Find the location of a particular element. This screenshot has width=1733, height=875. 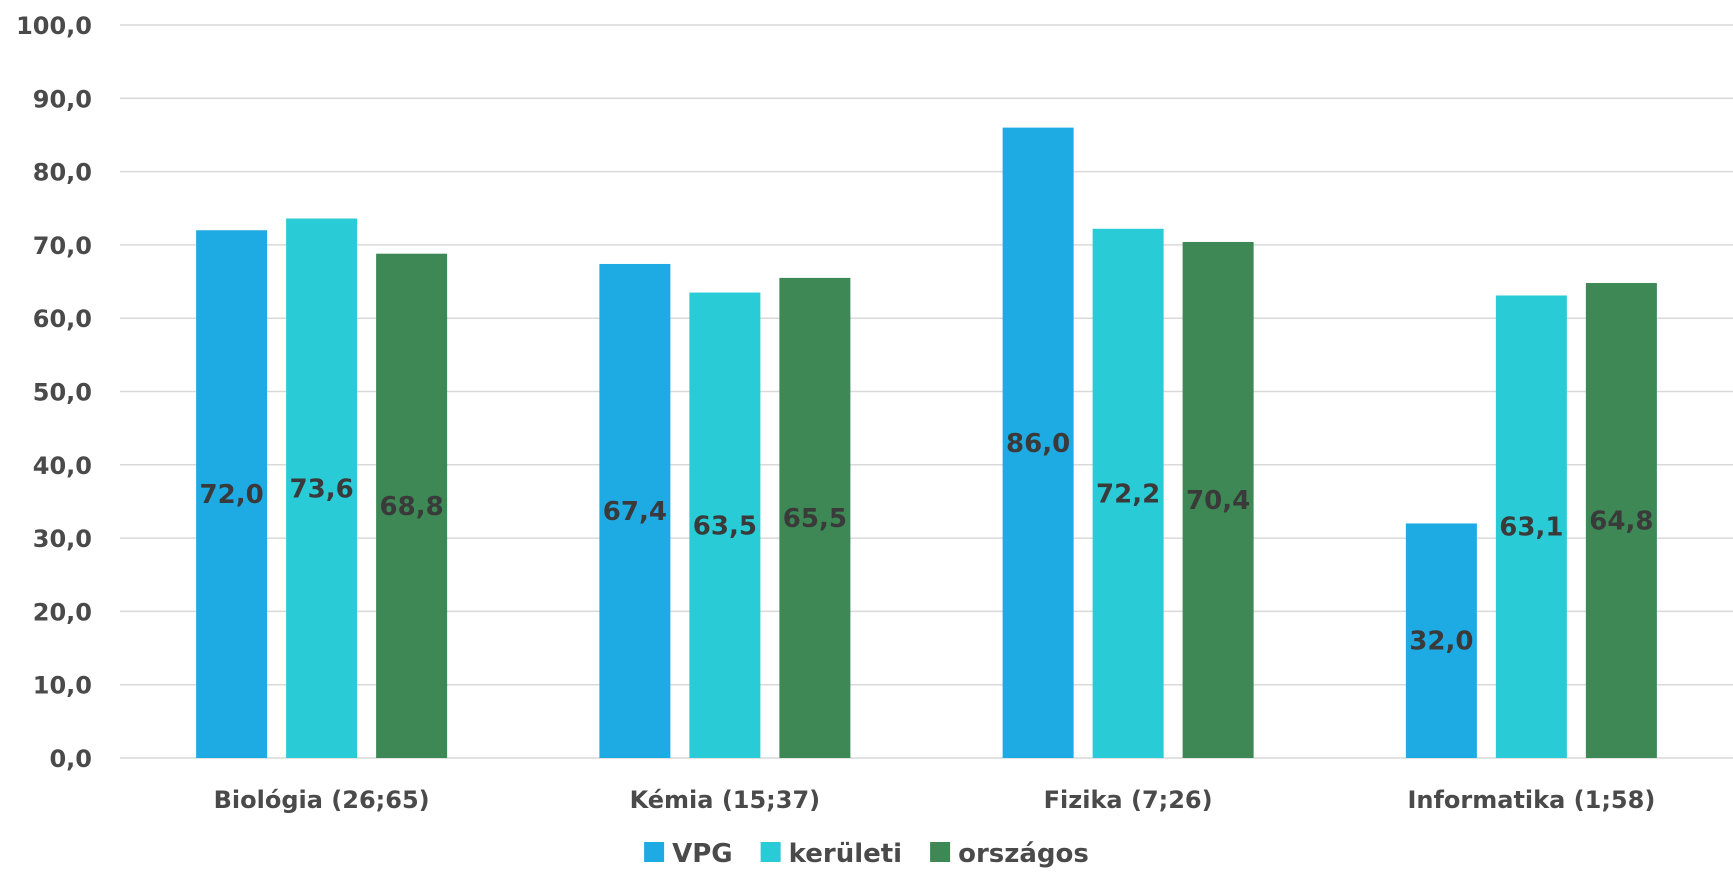

y-tick-label: 80,0 is located at coordinates (62, 173).